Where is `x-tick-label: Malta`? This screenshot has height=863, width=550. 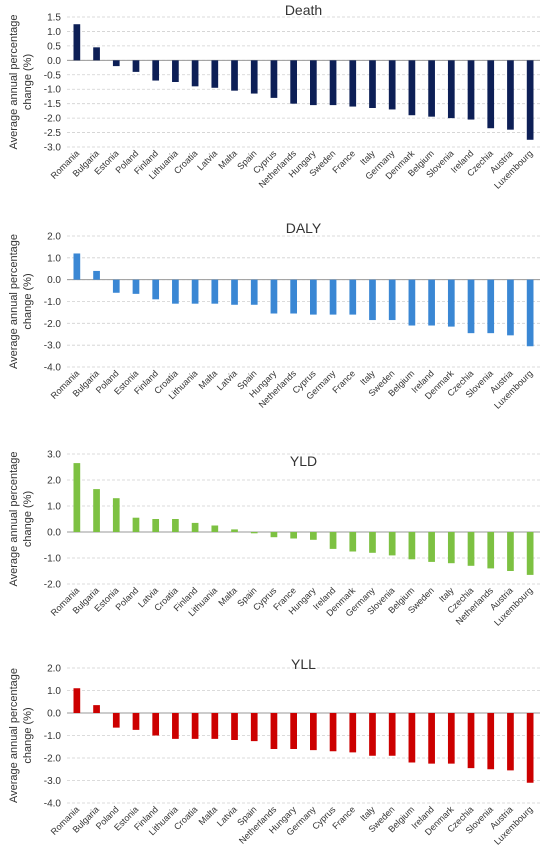
x-tick-label: Malta is located at coordinates (227, 159).